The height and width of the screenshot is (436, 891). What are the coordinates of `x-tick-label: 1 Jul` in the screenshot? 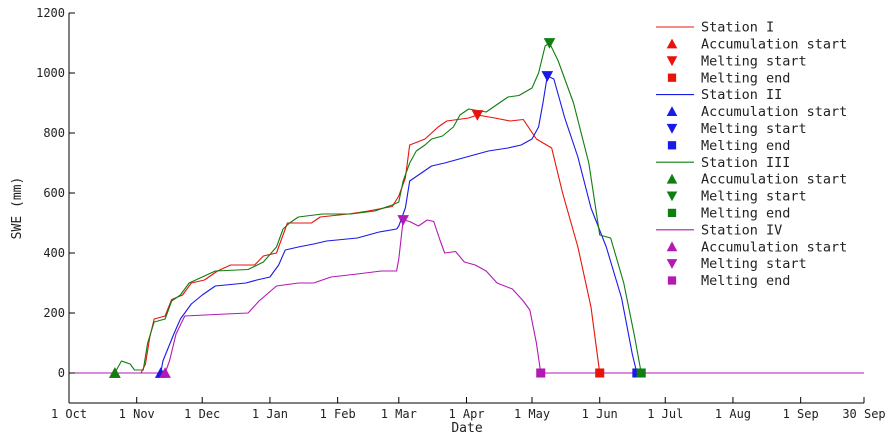 It's located at (665, 414).